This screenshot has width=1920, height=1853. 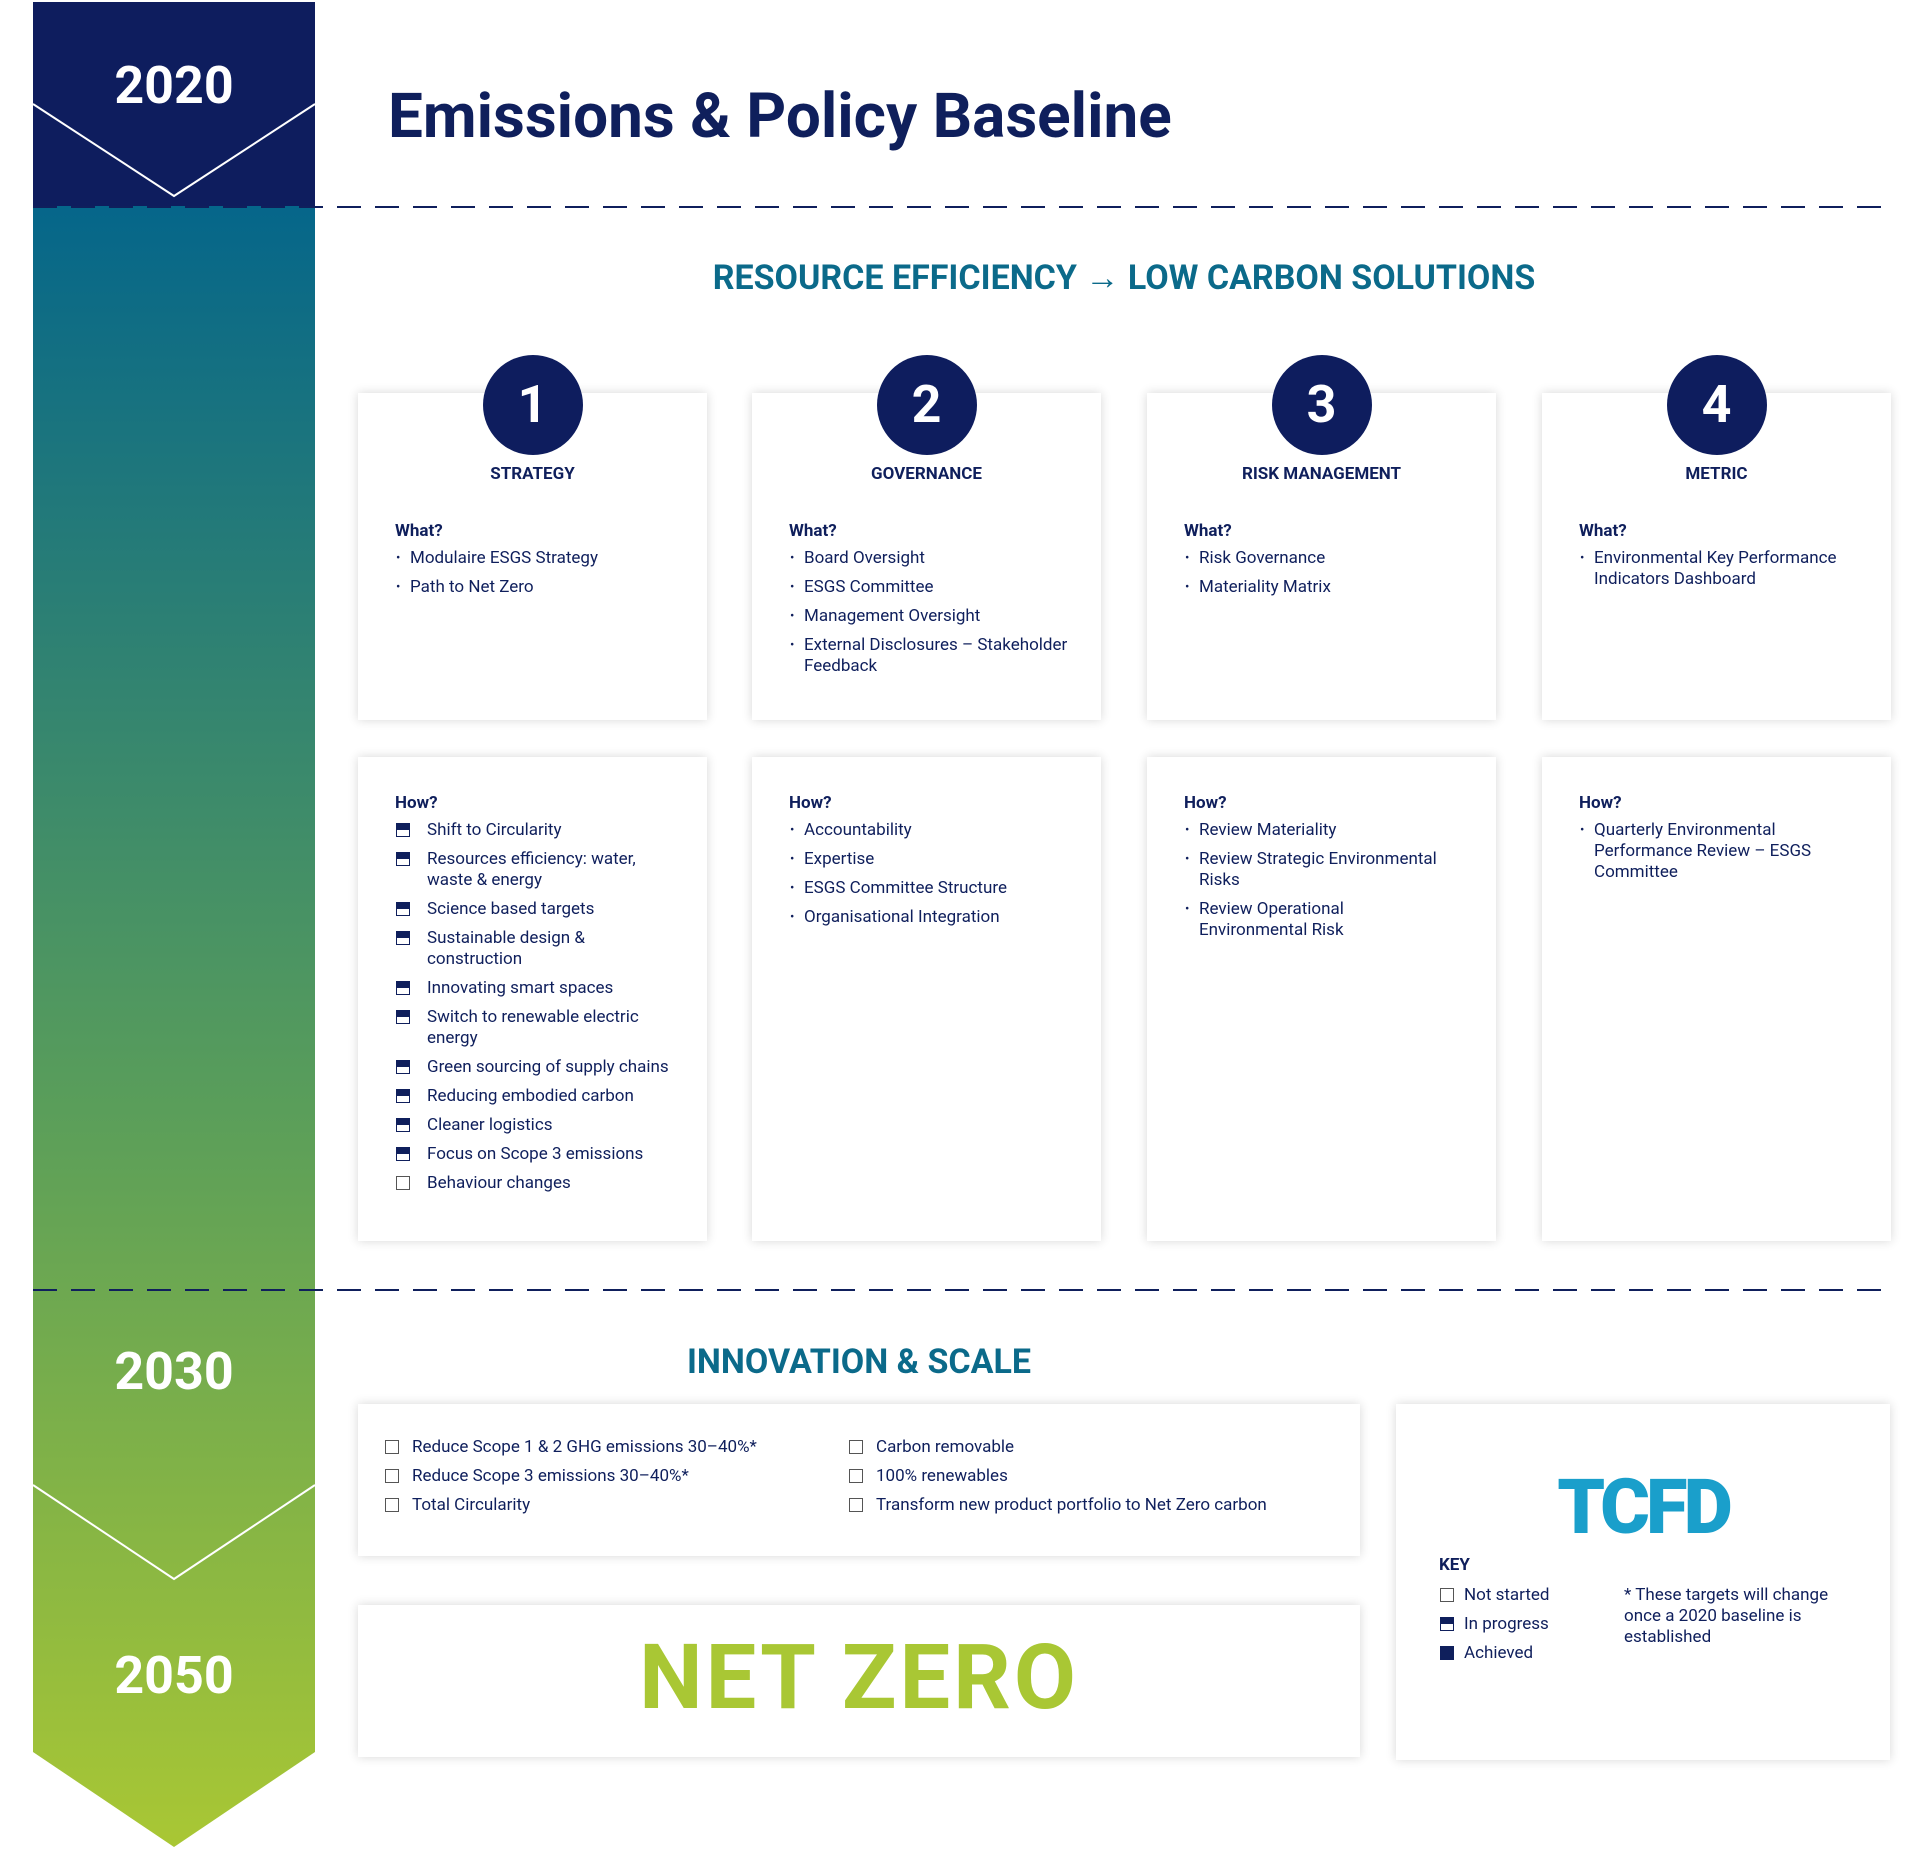 I want to click on item-text: Green sourcing of supply chains, so click(x=548, y=1067).